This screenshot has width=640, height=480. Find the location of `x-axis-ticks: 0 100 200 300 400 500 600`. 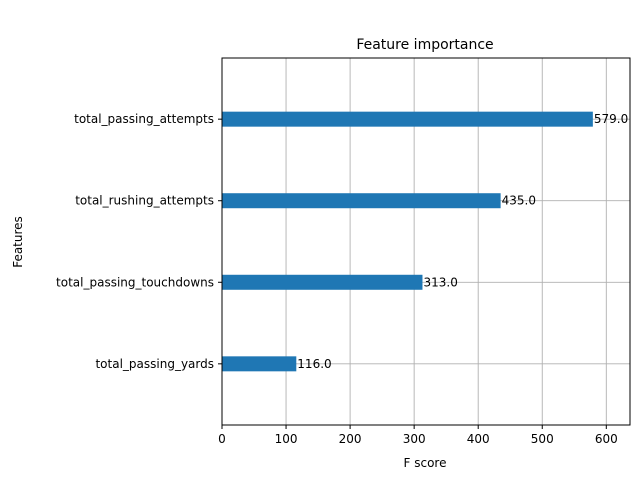

x-axis-ticks: 0 100 200 300 400 500 600 is located at coordinates (418, 435).